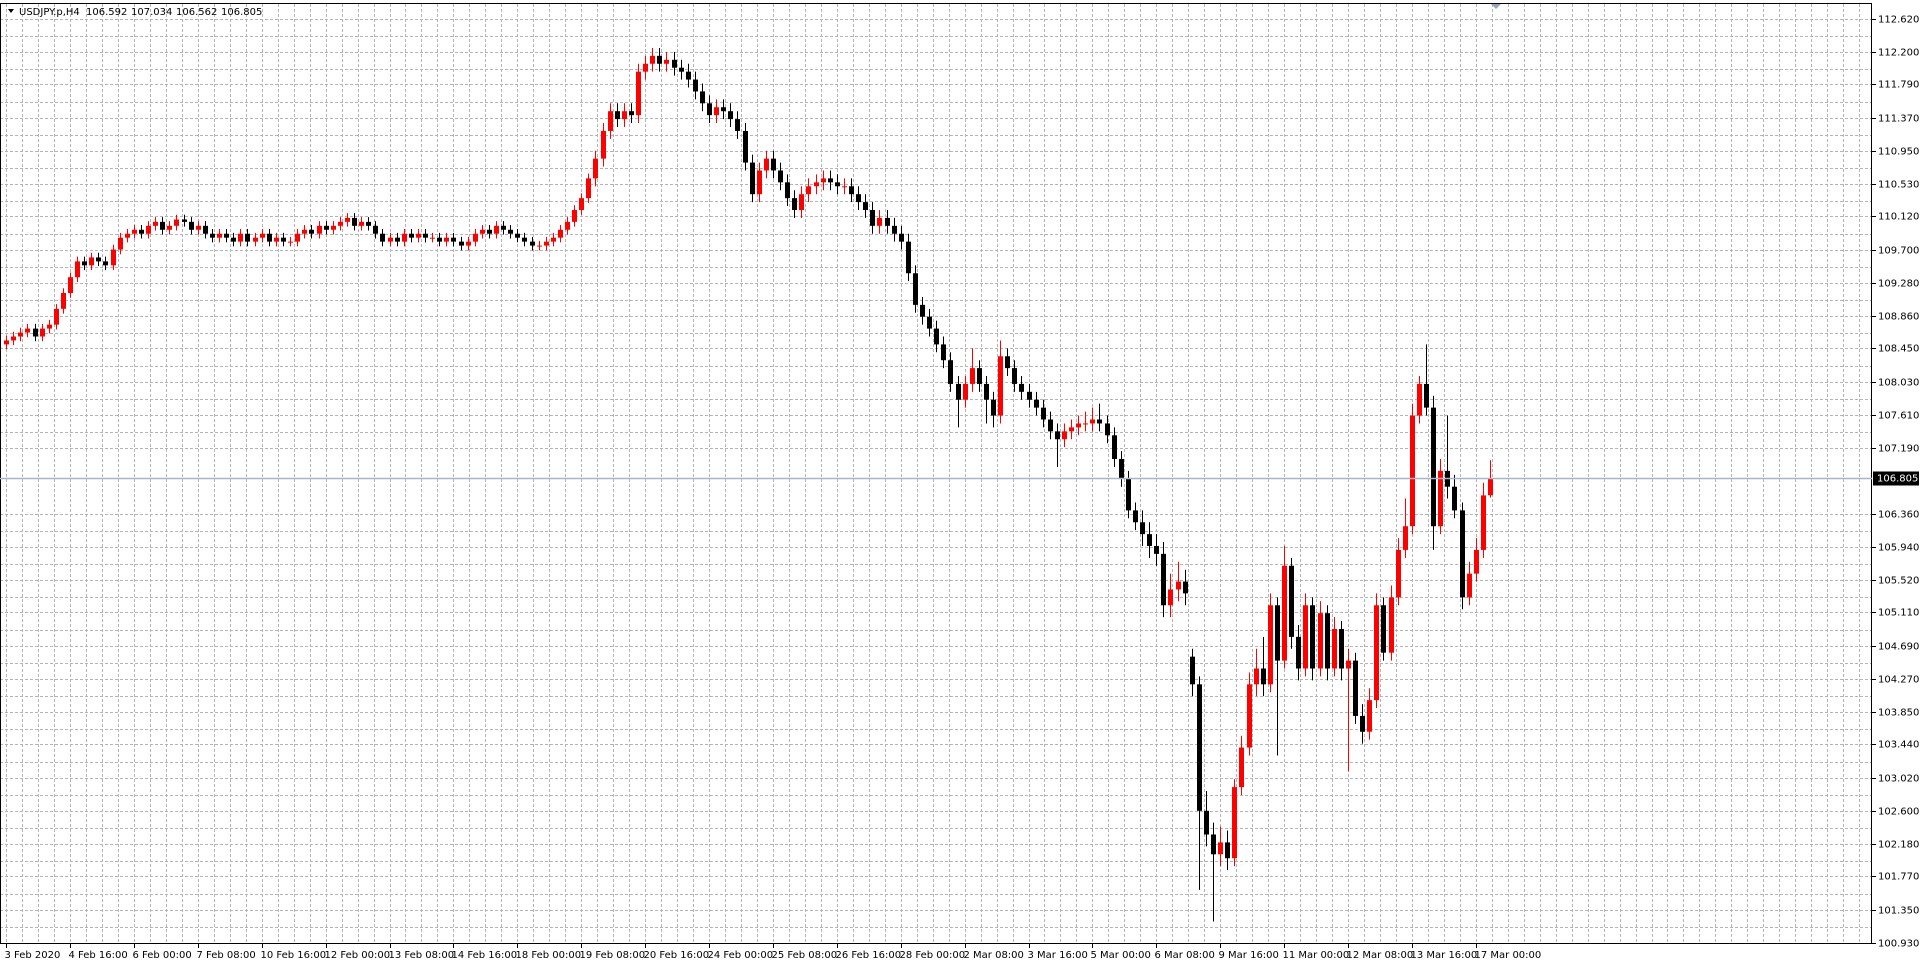 This screenshot has height=968, width=1920. What do you see at coordinates (11, 11) in the screenshot?
I see `header-icon` at bounding box center [11, 11].